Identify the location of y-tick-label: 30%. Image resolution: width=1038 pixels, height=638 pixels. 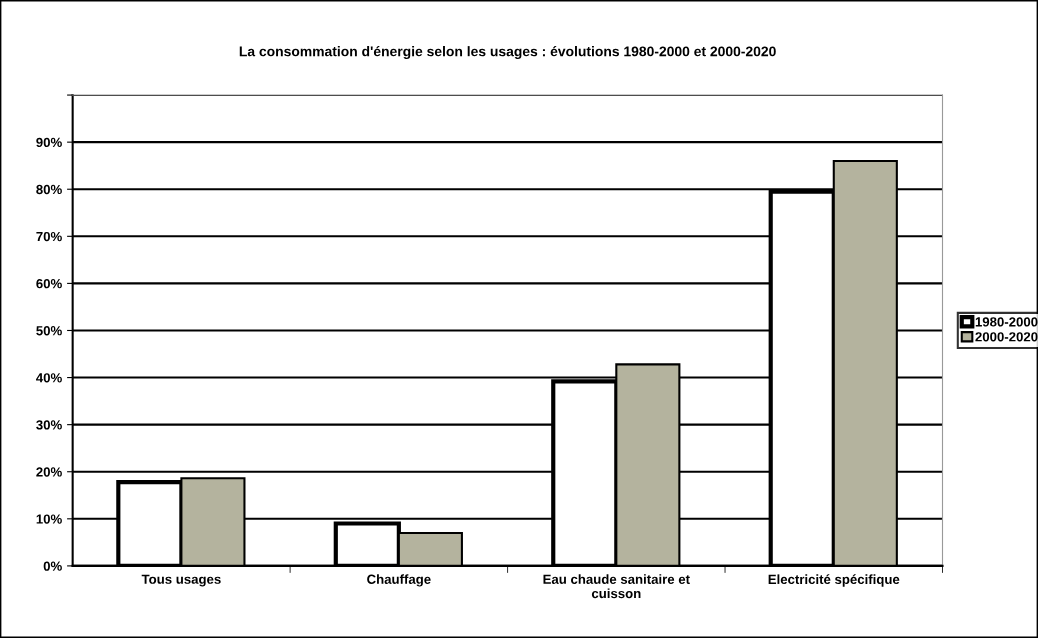
(49, 425).